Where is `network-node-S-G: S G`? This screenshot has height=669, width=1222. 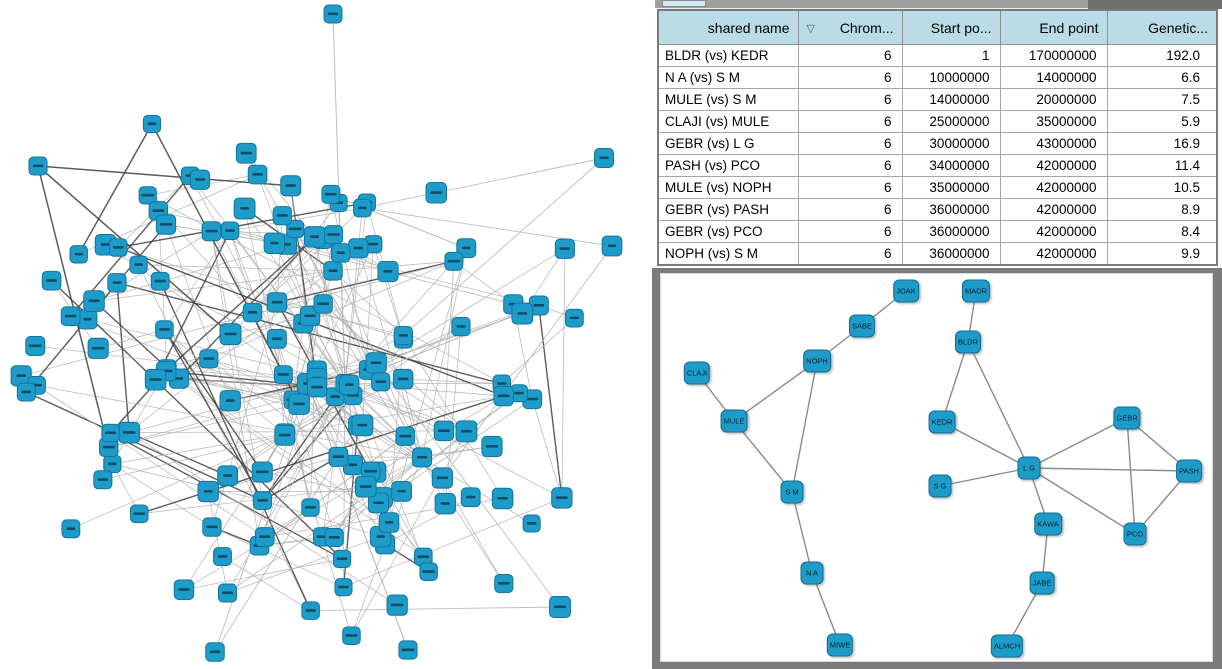 network-node-S-G: S G is located at coordinates (940, 486).